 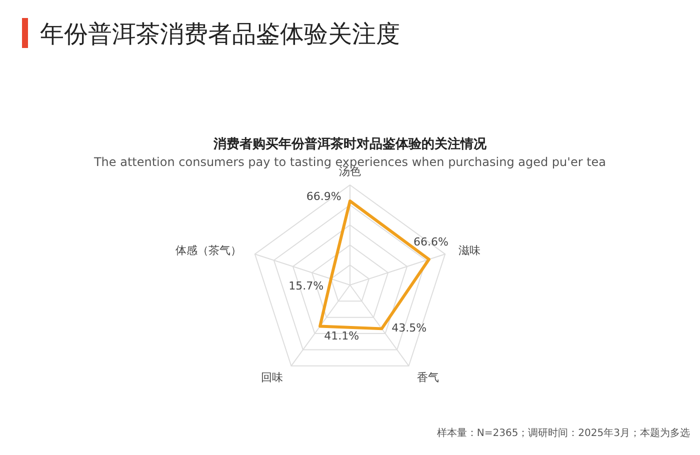 What do you see at coordinates (350, 144) in the screenshot?
I see `chart-subtitle: 消费者购买年份普洱茶时对品鉴体验的关注情况` at bounding box center [350, 144].